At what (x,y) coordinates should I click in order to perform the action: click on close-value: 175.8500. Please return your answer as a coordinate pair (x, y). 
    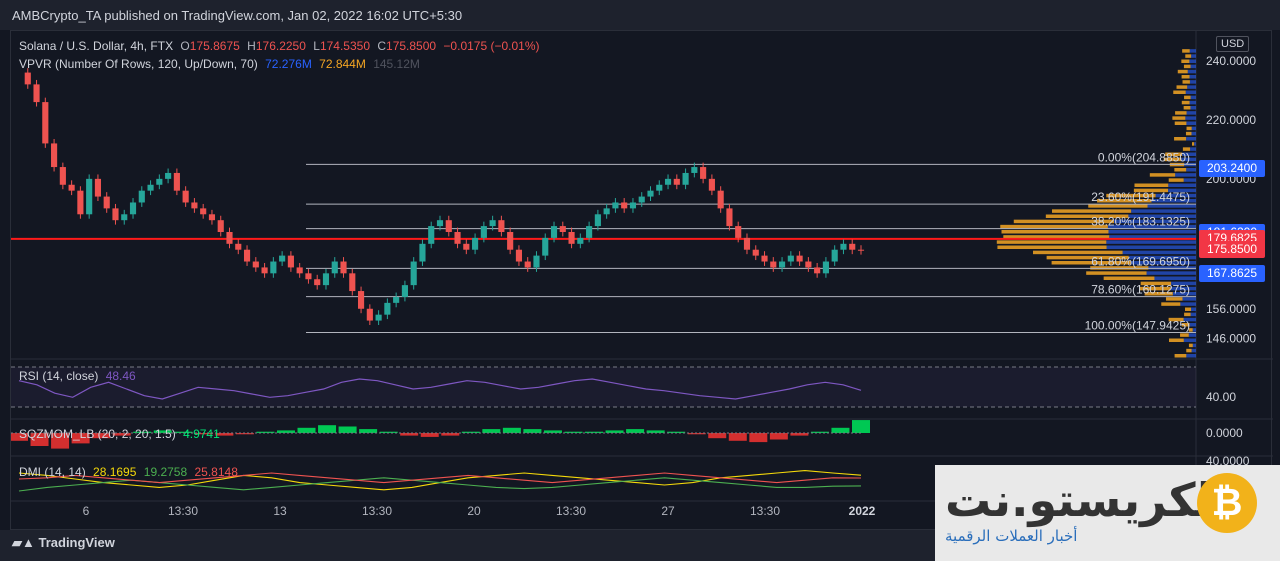
    Looking at the image, I should click on (411, 46).